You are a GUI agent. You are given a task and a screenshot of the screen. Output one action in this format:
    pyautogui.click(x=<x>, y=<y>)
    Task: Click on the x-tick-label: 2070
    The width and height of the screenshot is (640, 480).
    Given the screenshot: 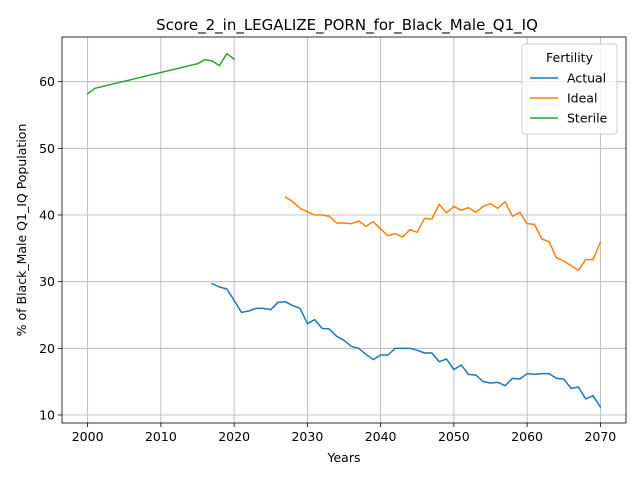 What is the action you would take?
    pyautogui.click(x=600, y=436)
    